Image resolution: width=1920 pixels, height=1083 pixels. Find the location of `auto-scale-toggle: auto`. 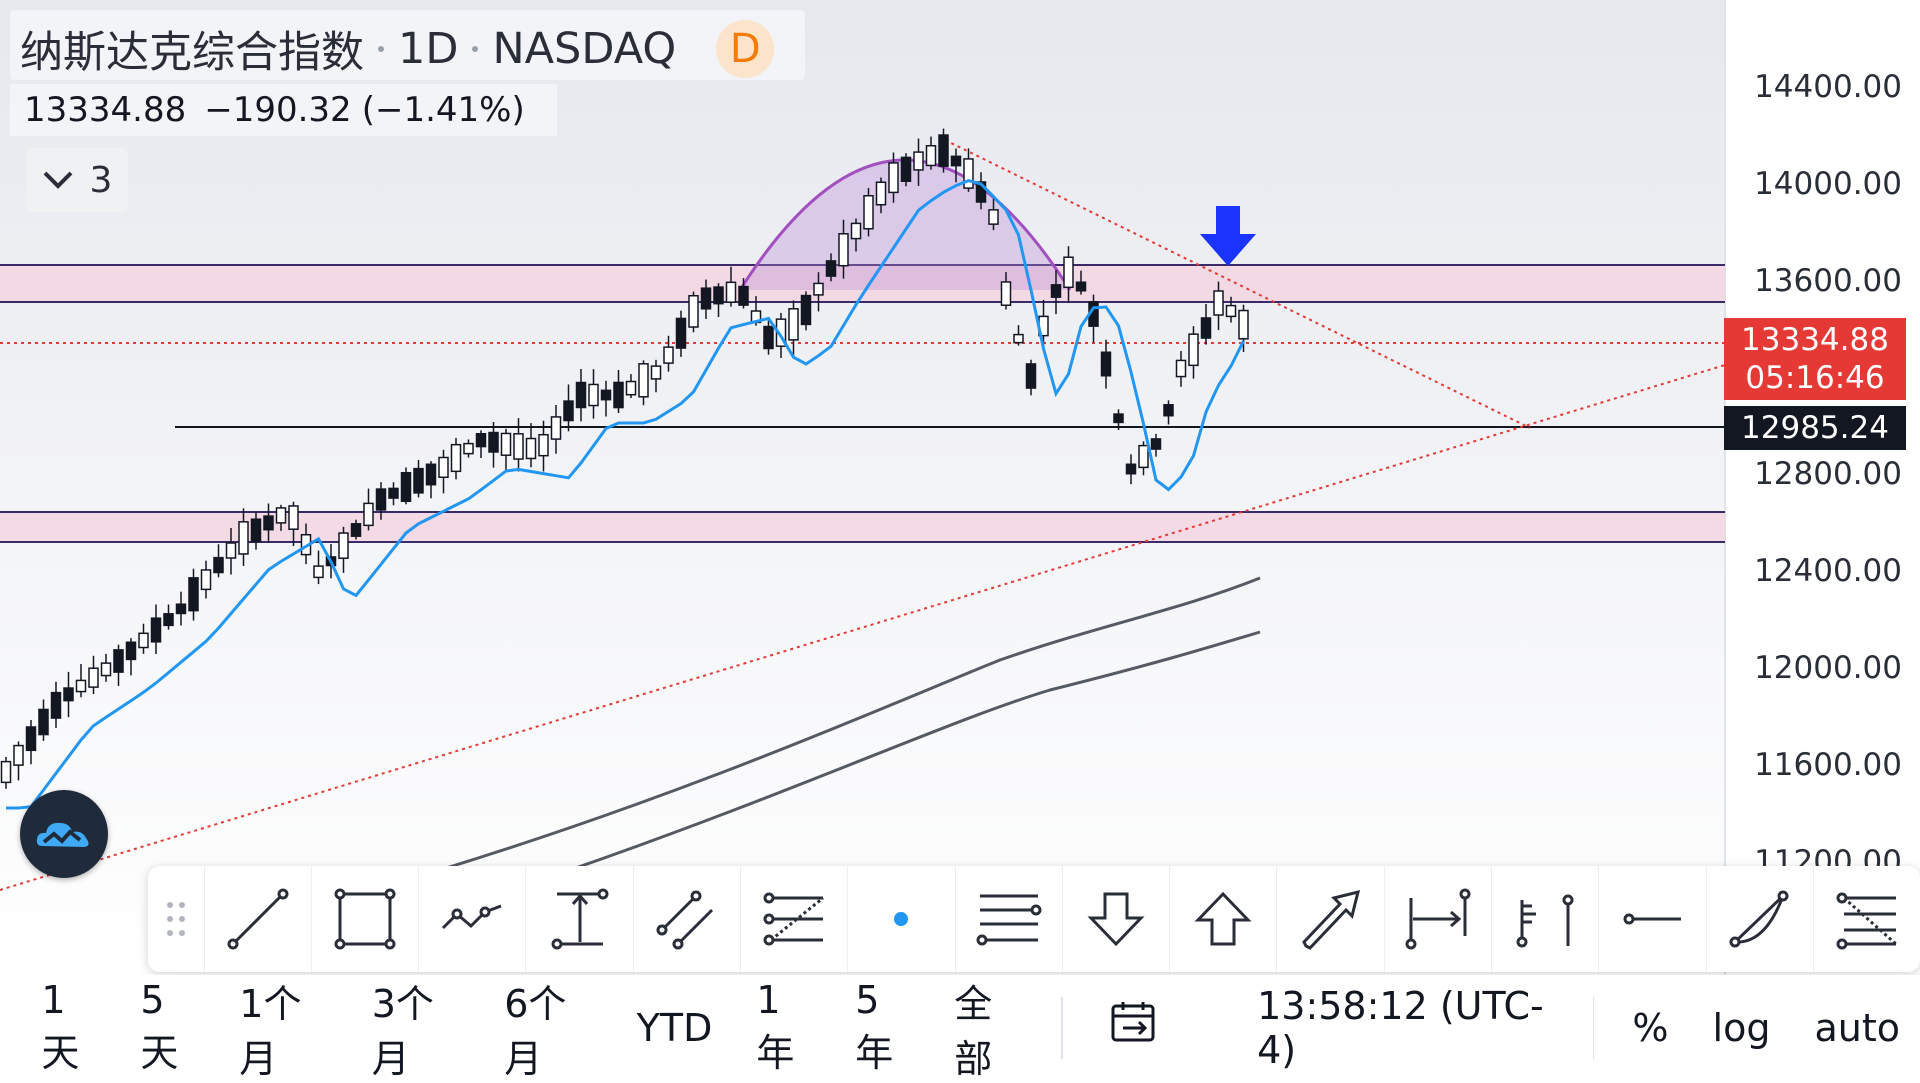

auto-scale-toggle: auto is located at coordinates (1857, 1027).